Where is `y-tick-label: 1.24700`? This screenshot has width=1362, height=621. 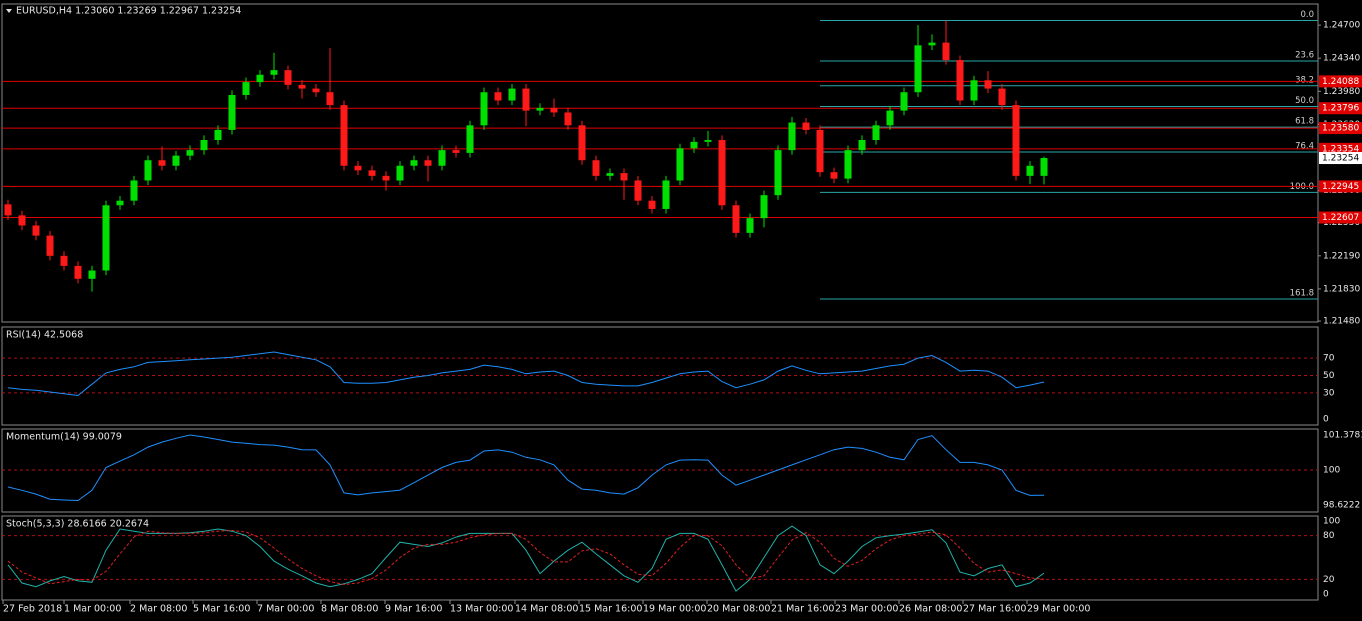
y-tick-label: 1.24700 is located at coordinates (1341, 26).